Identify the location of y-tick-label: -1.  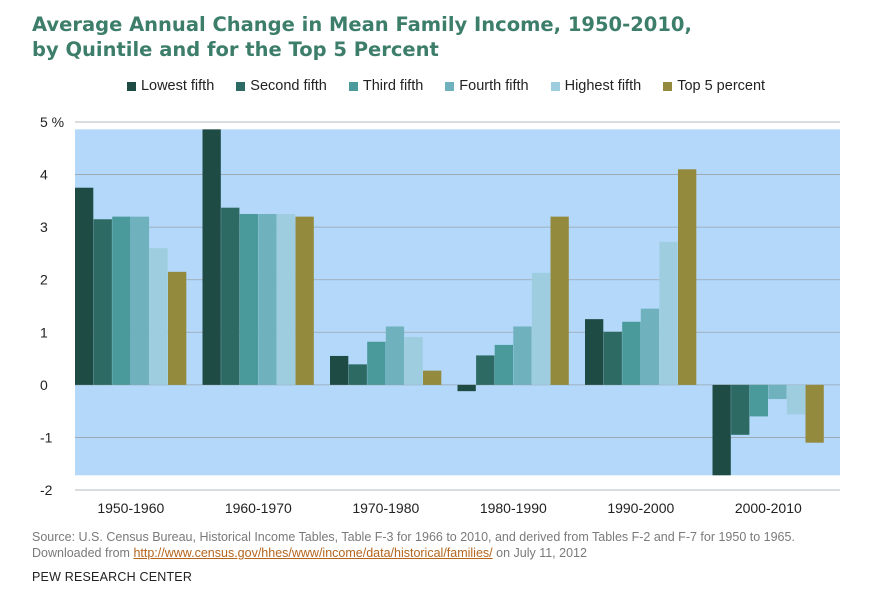
(46, 437).